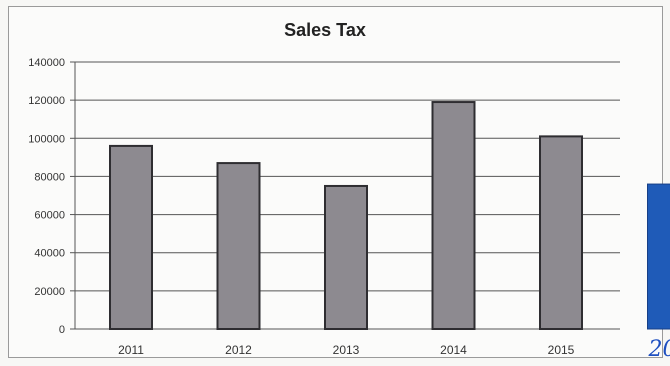 This screenshot has width=670, height=366. Describe the element at coordinates (238, 246) in the screenshot. I see `bar-2012` at that location.